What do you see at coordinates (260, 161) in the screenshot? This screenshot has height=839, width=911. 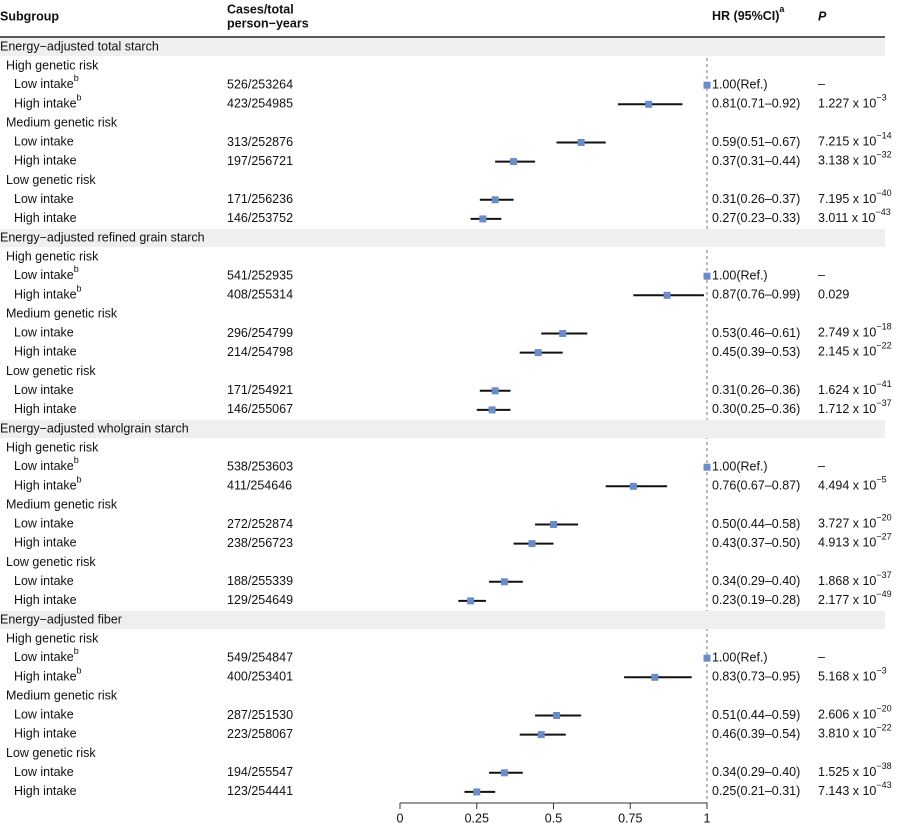 I see `cases: 197/256721` at bounding box center [260, 161].